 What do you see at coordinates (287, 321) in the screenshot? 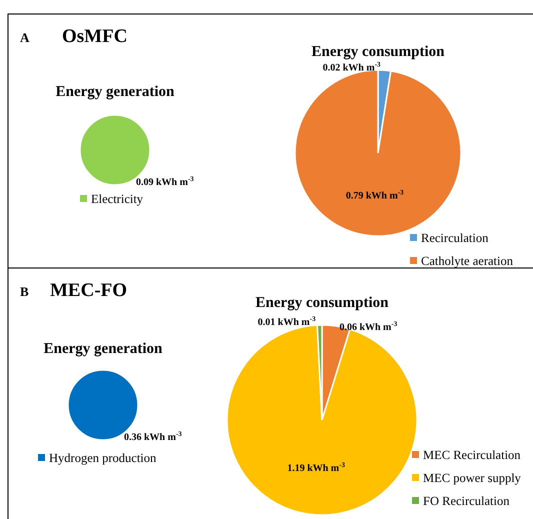
I see `data-label: 0.01 kWh m$^{-3}$` at bounding box center [287, 321].